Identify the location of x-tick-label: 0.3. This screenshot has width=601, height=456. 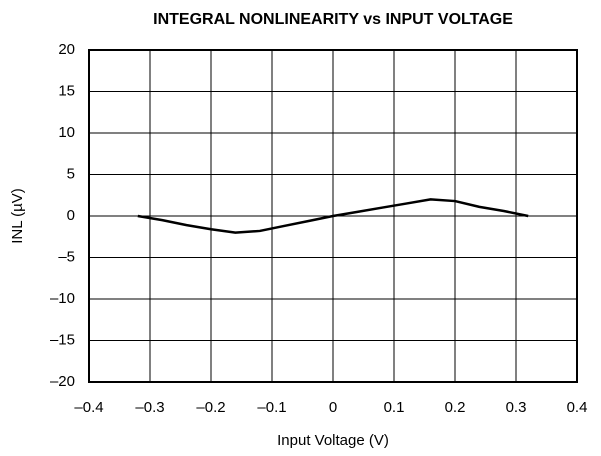
(516, 407).